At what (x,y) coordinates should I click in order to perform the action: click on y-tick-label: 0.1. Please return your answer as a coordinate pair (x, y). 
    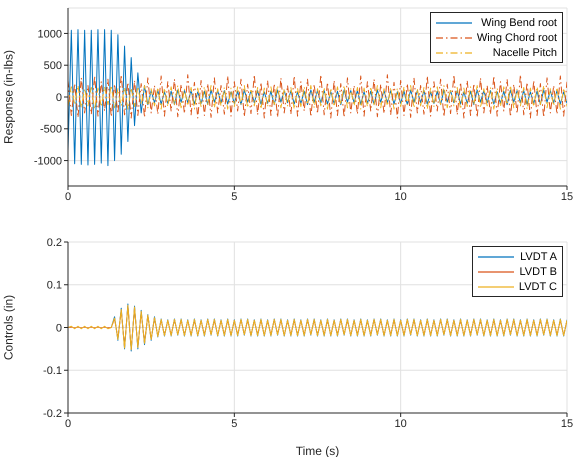
    Looking at the image, I should click on (54, 286).